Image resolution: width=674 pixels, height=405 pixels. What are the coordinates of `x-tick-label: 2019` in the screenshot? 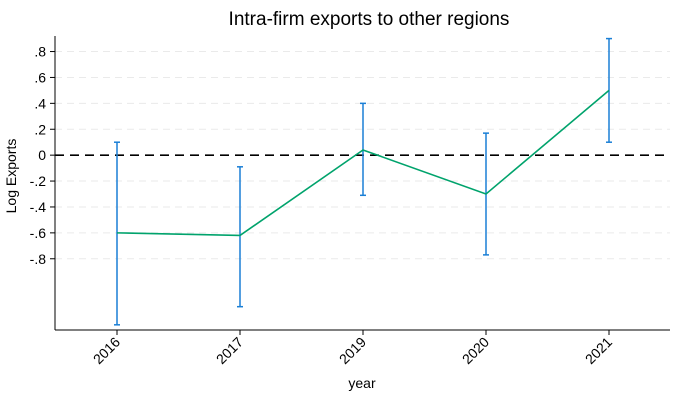 It's located at (352, 350).